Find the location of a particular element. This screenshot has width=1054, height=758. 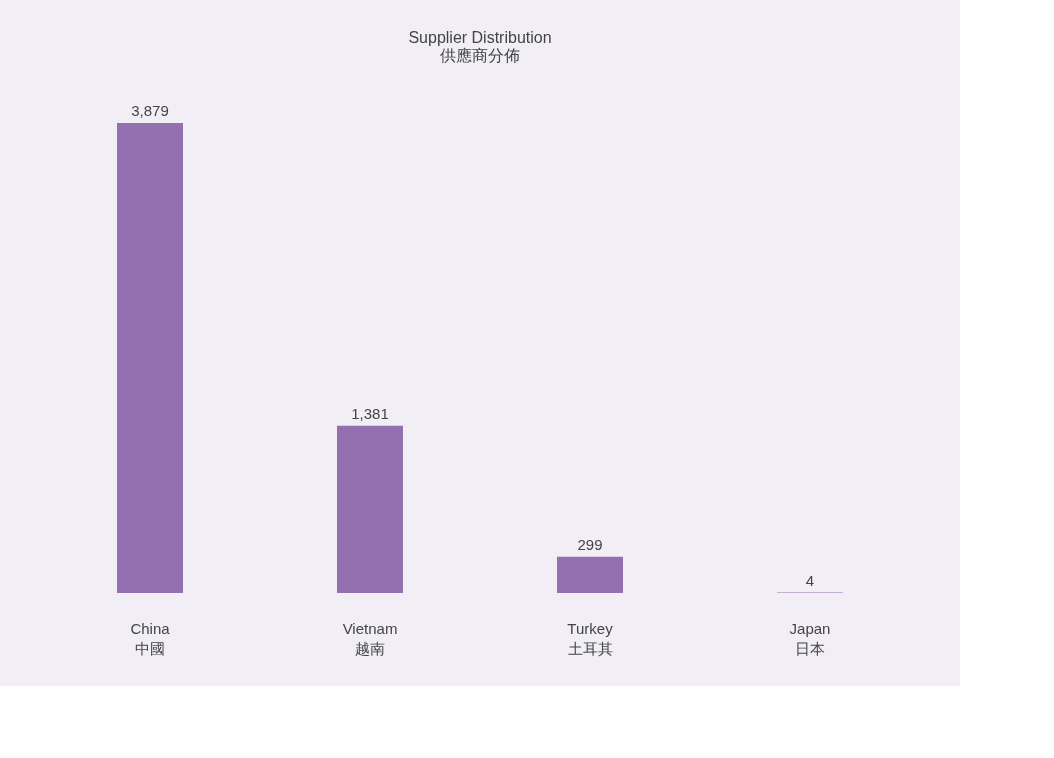

data-label: 4 is located at coordinates (810, 580).